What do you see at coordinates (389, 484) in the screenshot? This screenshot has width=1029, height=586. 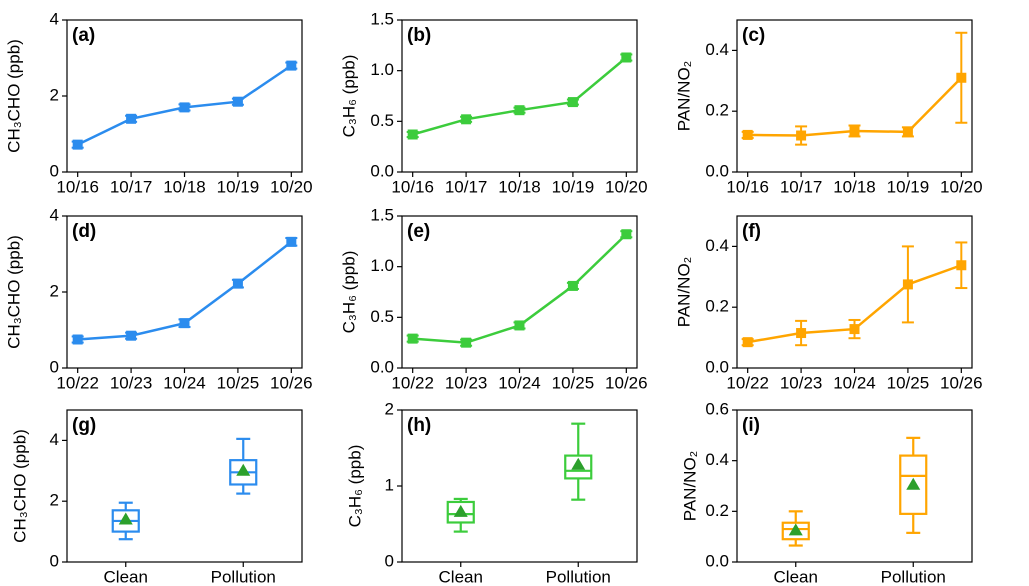 I see `y-tick-label: 1` at bounding box center [389, 484].